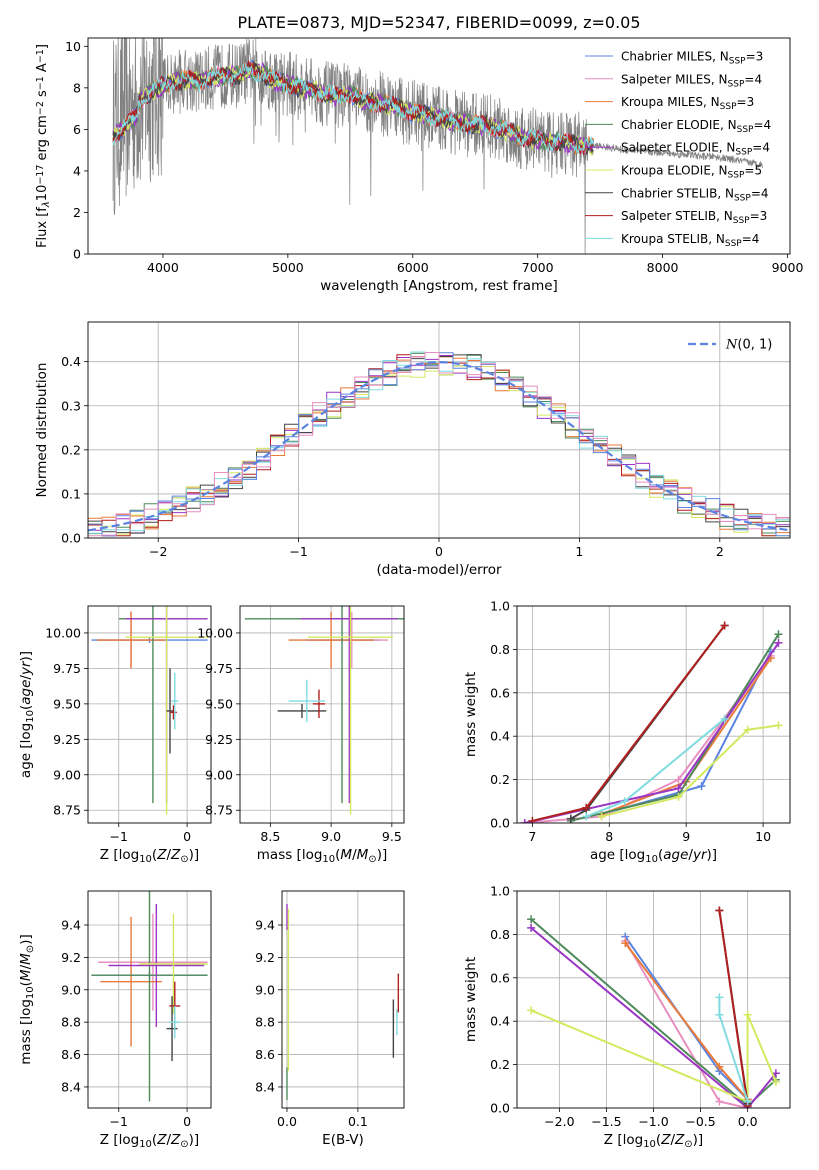 This screenshot has width=819, height=1170. What do you see at coordinates (77, 170) in the screenshot?
I see `y-tick-label: 4` at bounding box center [77, 170].